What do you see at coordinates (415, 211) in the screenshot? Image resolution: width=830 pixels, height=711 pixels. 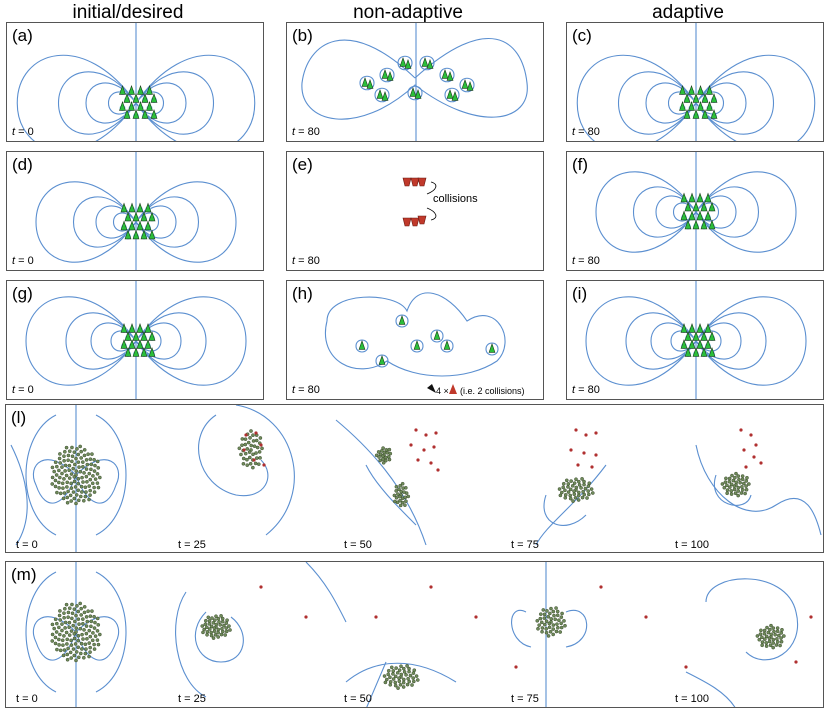 I see `panel-e: (e) t = 80 collisions` at bounding box center [415, 211].